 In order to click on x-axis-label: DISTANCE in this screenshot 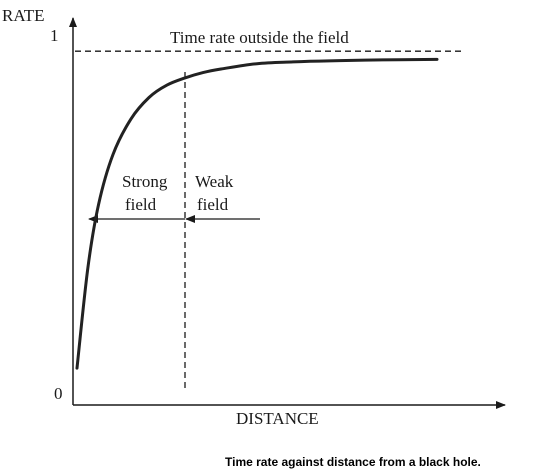, I will do `click(277, 418)`.